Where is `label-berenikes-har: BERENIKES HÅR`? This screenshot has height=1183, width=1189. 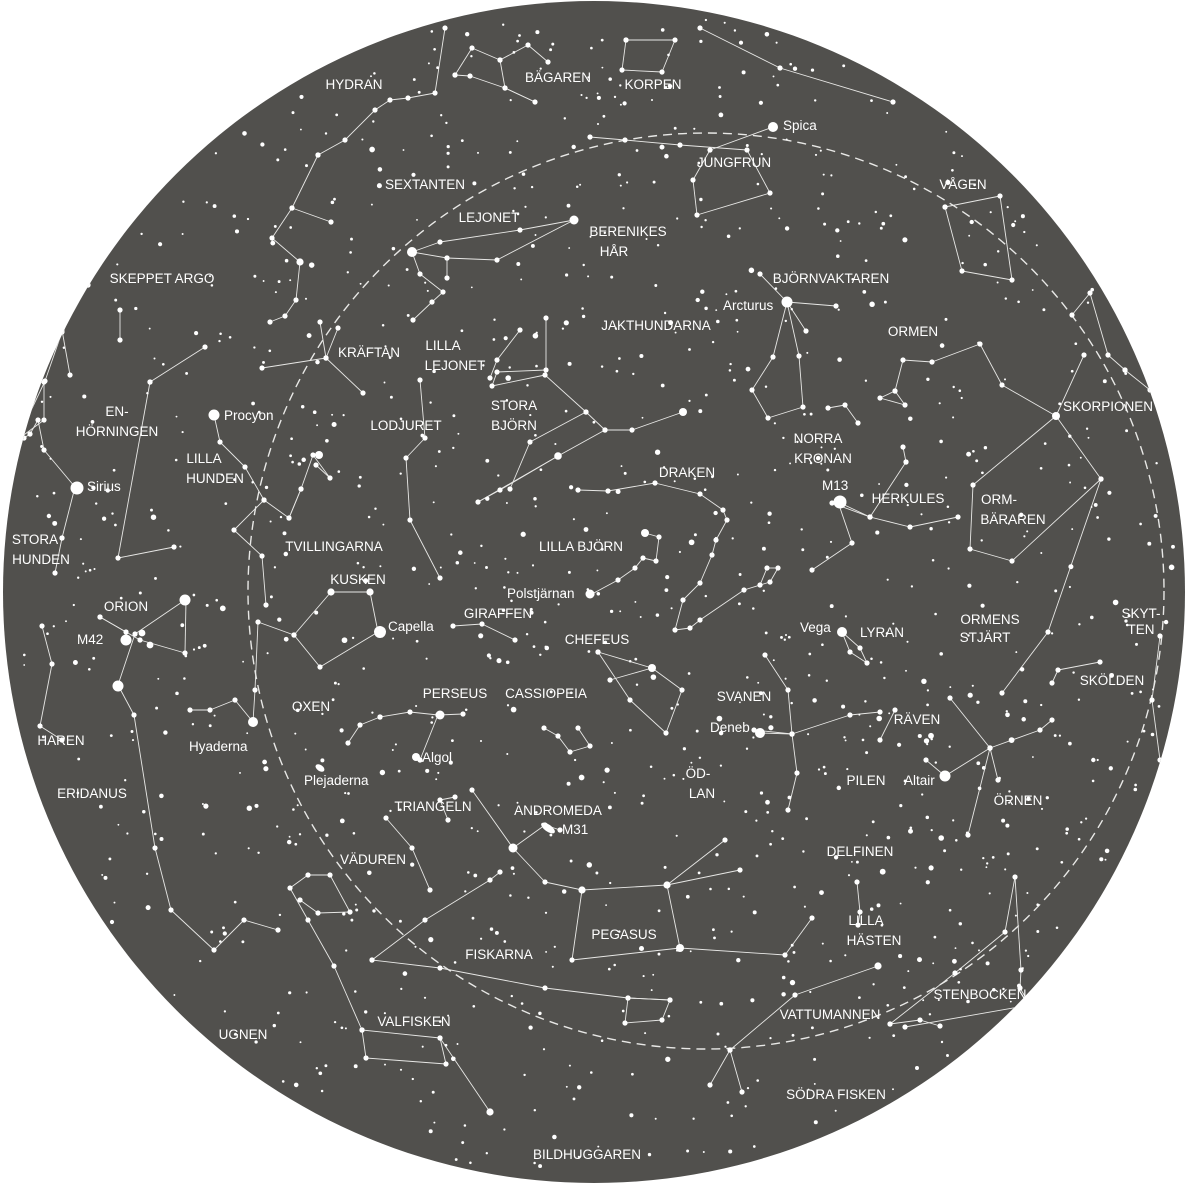
label-berenikes-har: BERENIKES HÅR is located at coordinates (627, 241).